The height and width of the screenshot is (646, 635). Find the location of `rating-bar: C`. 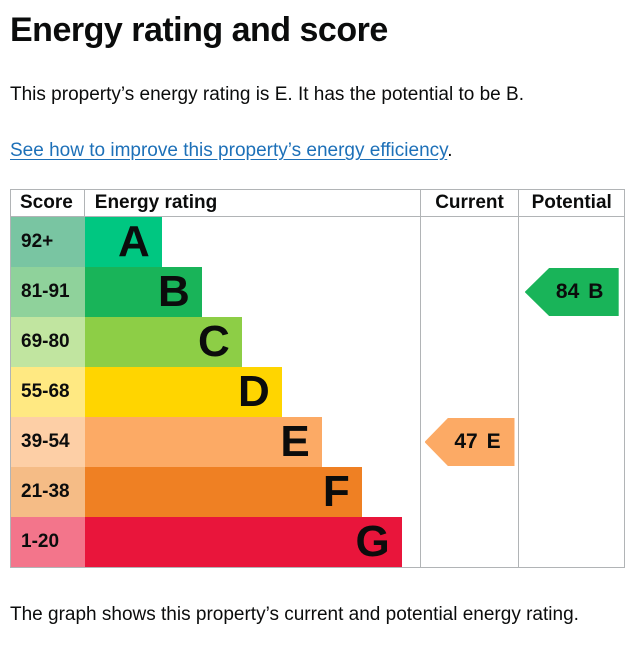

rating-bar: C is located at coordinates (163, 342).